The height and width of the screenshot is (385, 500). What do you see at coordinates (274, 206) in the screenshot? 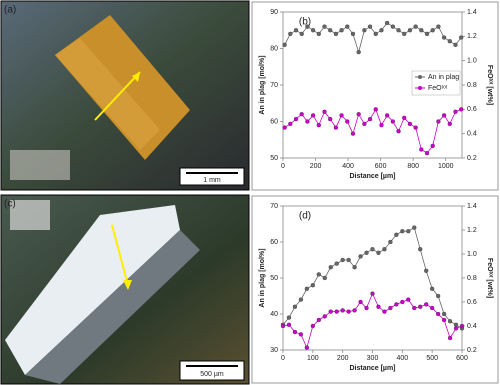
I see `y-tick-label: 70` at bounding box center [274, 206].